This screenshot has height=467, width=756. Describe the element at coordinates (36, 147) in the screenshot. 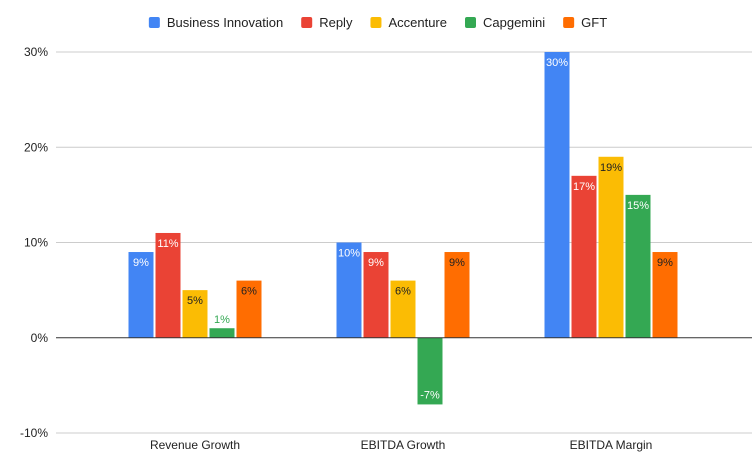

I see `y-tick-label: 20%` at that location.